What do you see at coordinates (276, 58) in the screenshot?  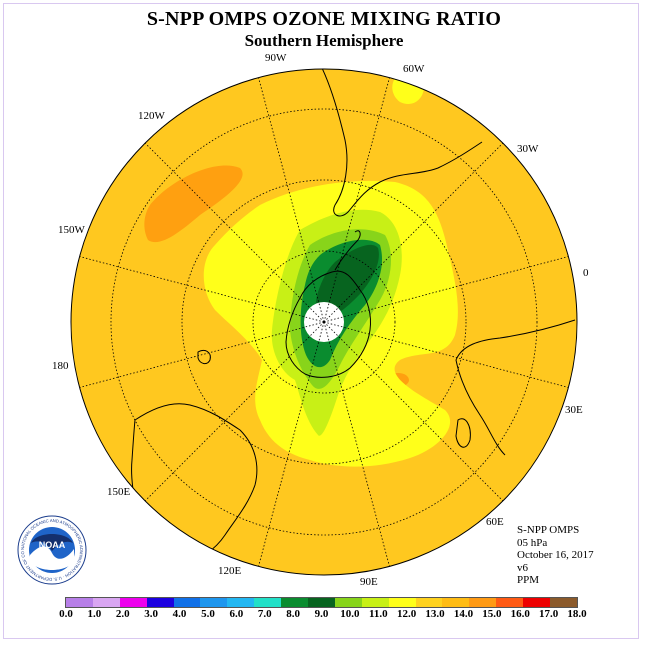 I see `lon-label-90w: 90W` at bounding box center [276, 58].